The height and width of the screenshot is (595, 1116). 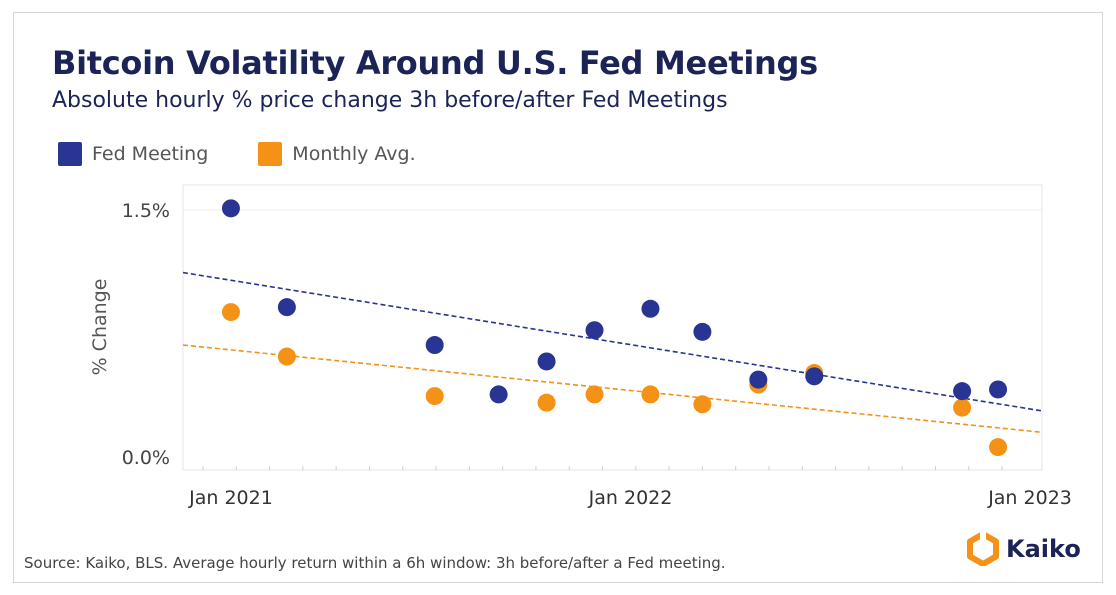 What do you see at coordinates (150, 154) in the screenshot?
I see `legend-label-fed-meeting: Fed Meeting` at bounding box center [150, 154].